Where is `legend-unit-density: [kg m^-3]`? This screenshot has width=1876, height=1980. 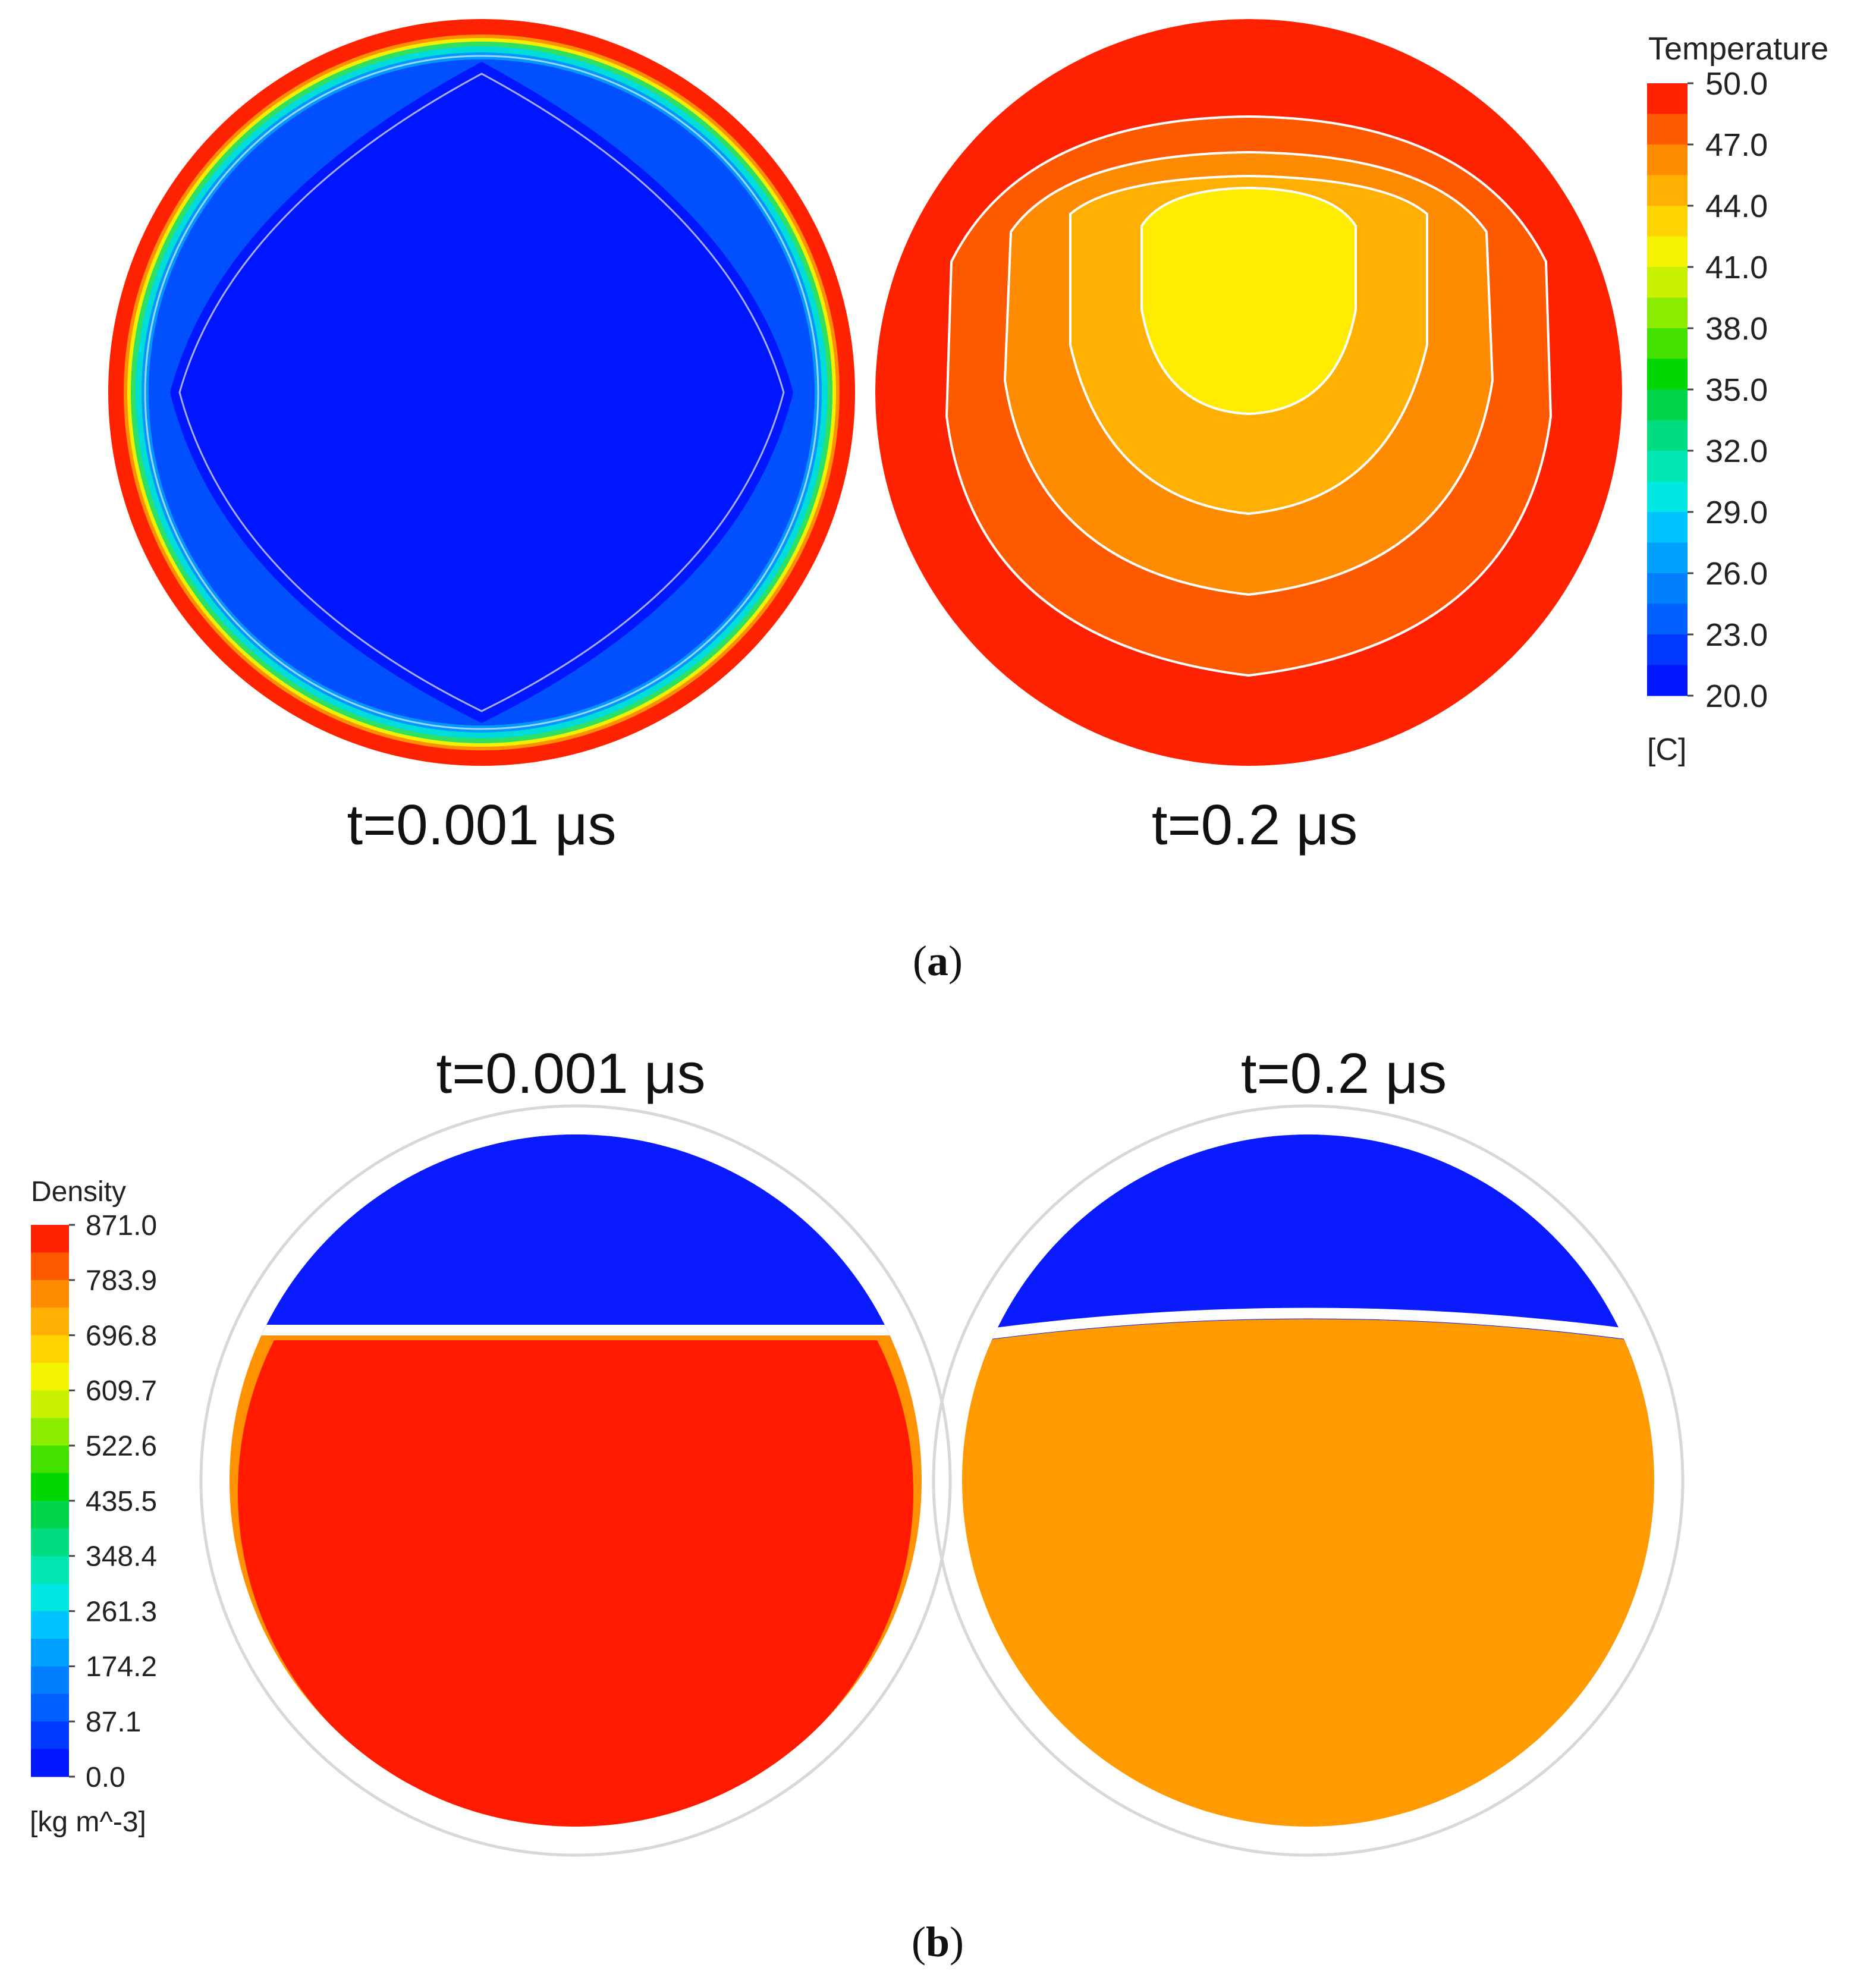 legend-unit-density: [kg m^-3] is located at coordinates (88, 1822).